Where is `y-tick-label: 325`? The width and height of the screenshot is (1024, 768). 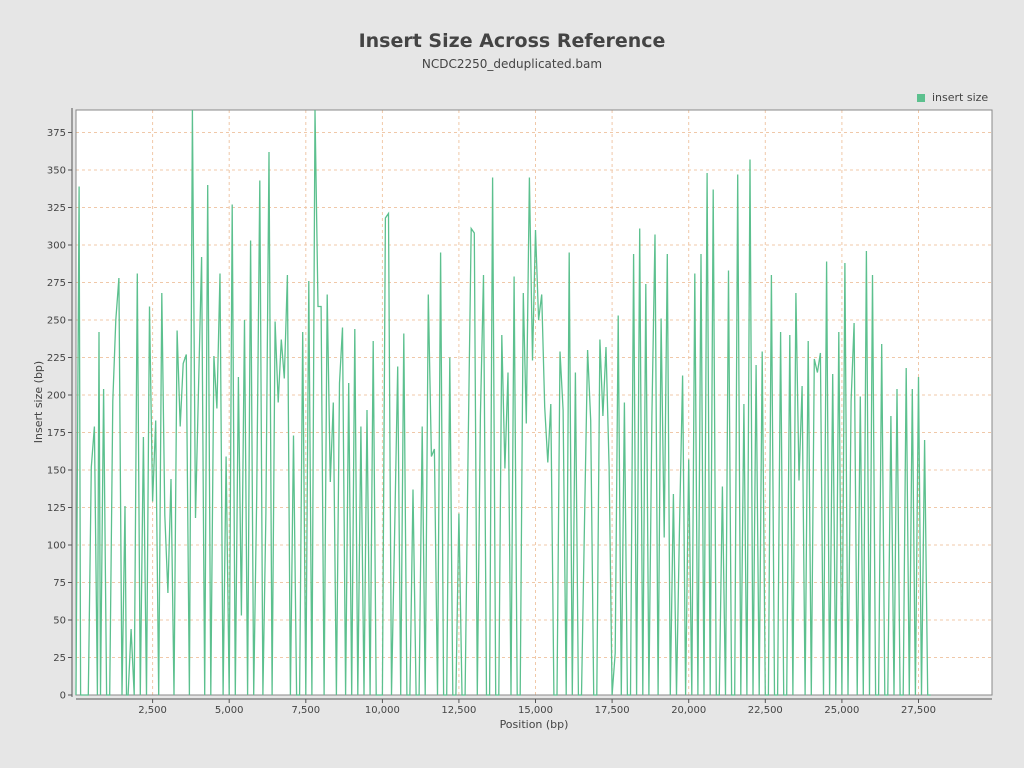
y-tick-label: 325 is located at coordinates (56, 208).